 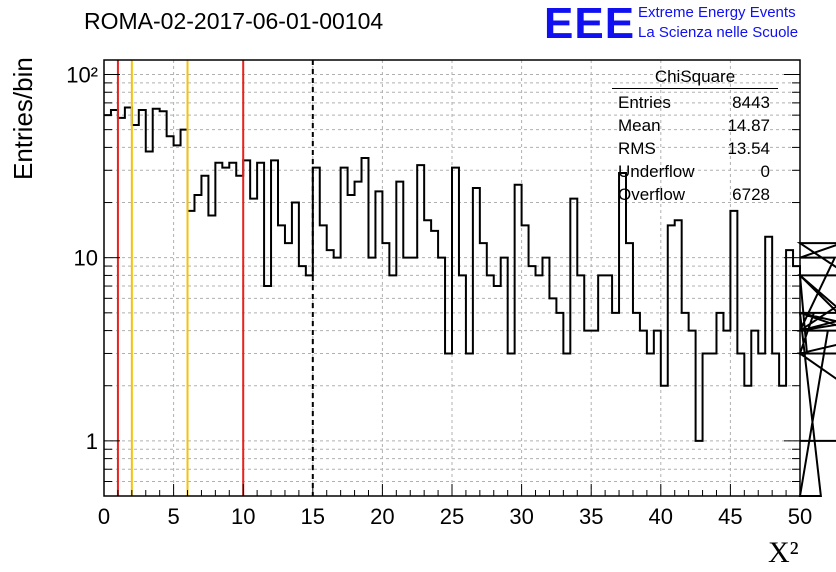 I want to click on stats-value: 8443, so click(x=751, y=102).